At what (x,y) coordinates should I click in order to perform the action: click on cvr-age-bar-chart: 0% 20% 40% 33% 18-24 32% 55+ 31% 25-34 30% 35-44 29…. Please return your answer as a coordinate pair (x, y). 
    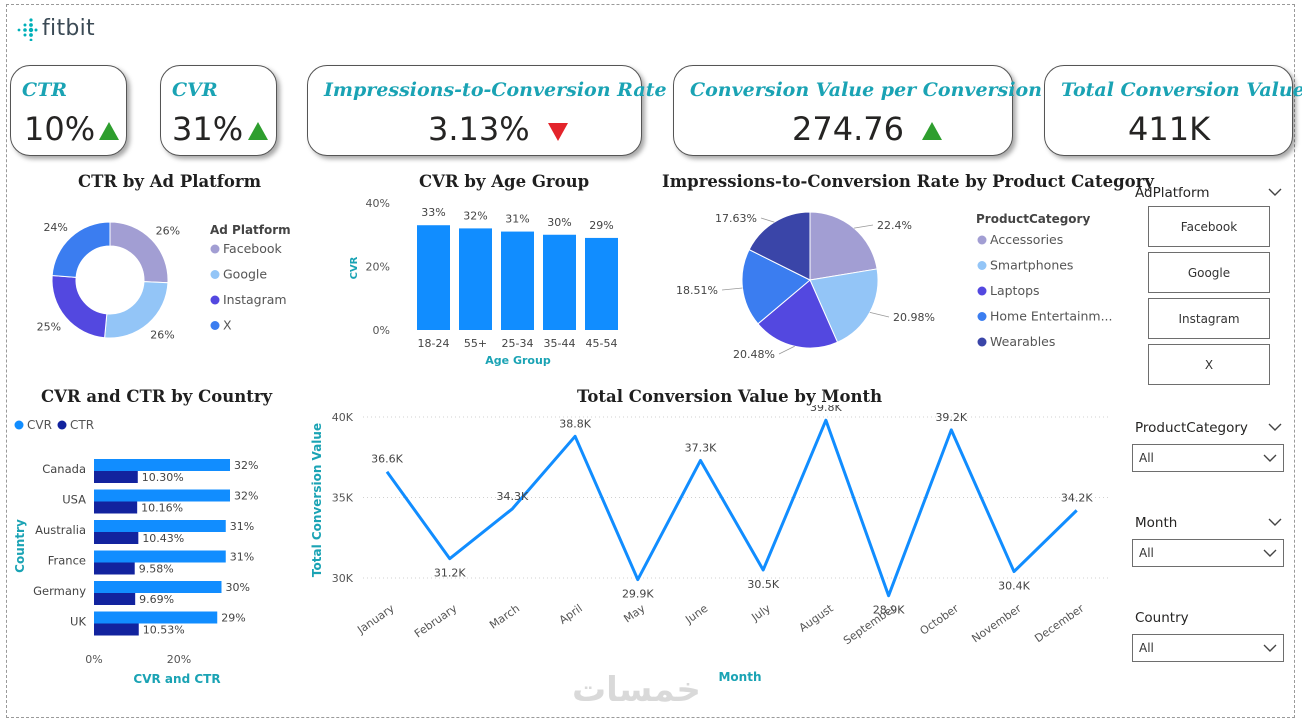
    Looking at the image, I should click on (490, 280).